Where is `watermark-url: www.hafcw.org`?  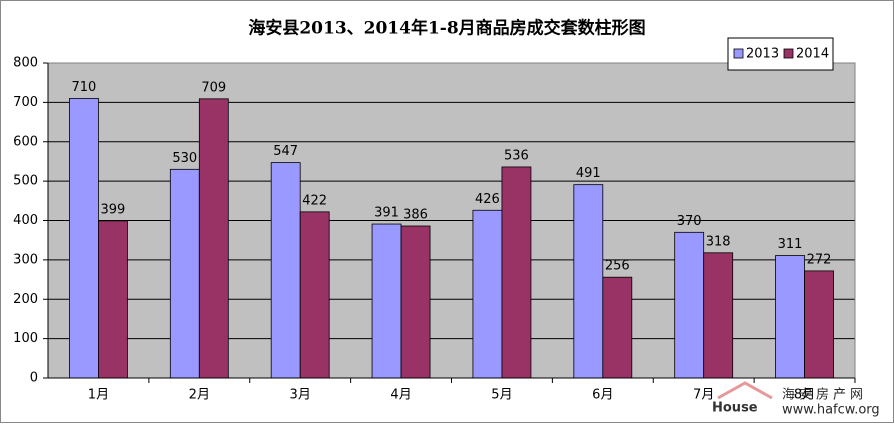 watermark-url: www.hafcw.org is located at coordinates (831, 410).